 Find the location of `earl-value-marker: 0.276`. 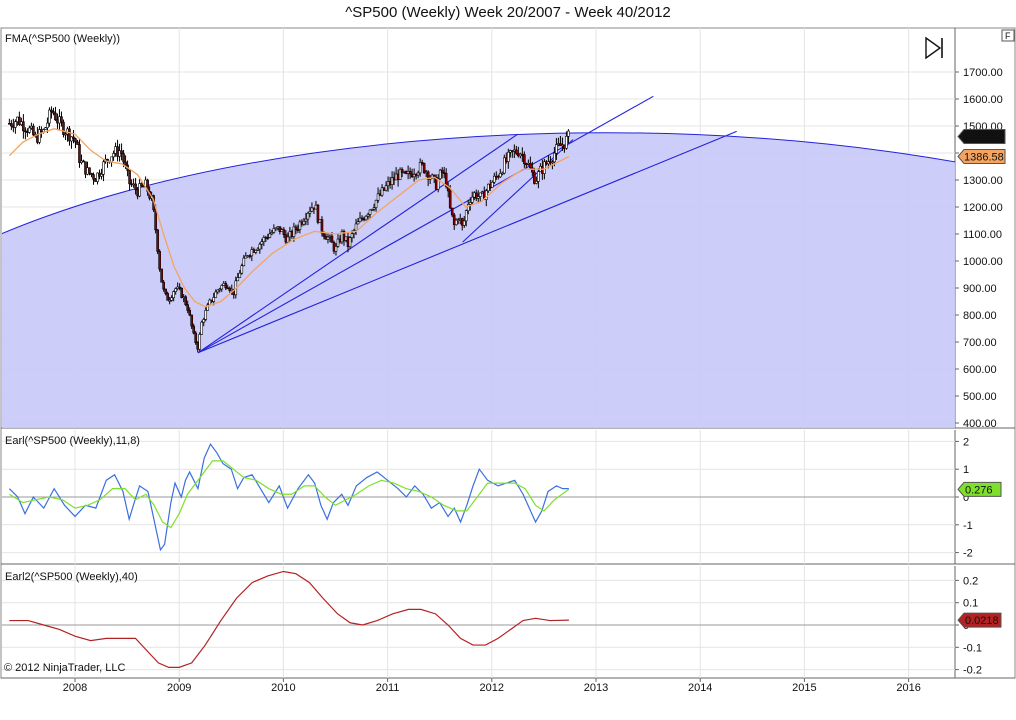

earl-value-marker: 0.276 is located at coordinates (979, 489).